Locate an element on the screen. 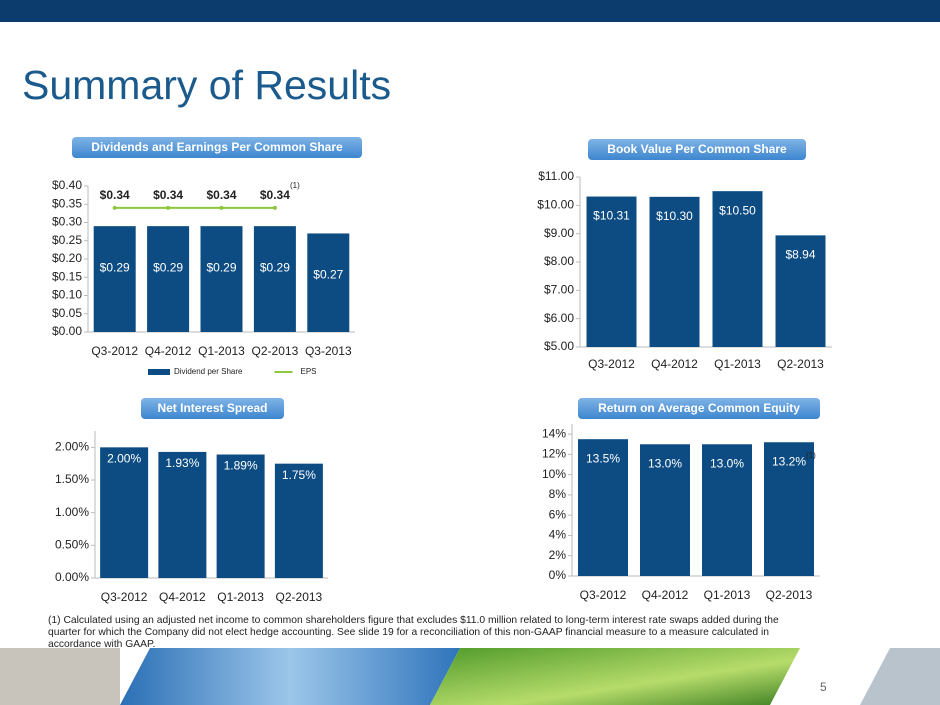  y-tick-label: 0.50% is located at coordinates (72, 545).